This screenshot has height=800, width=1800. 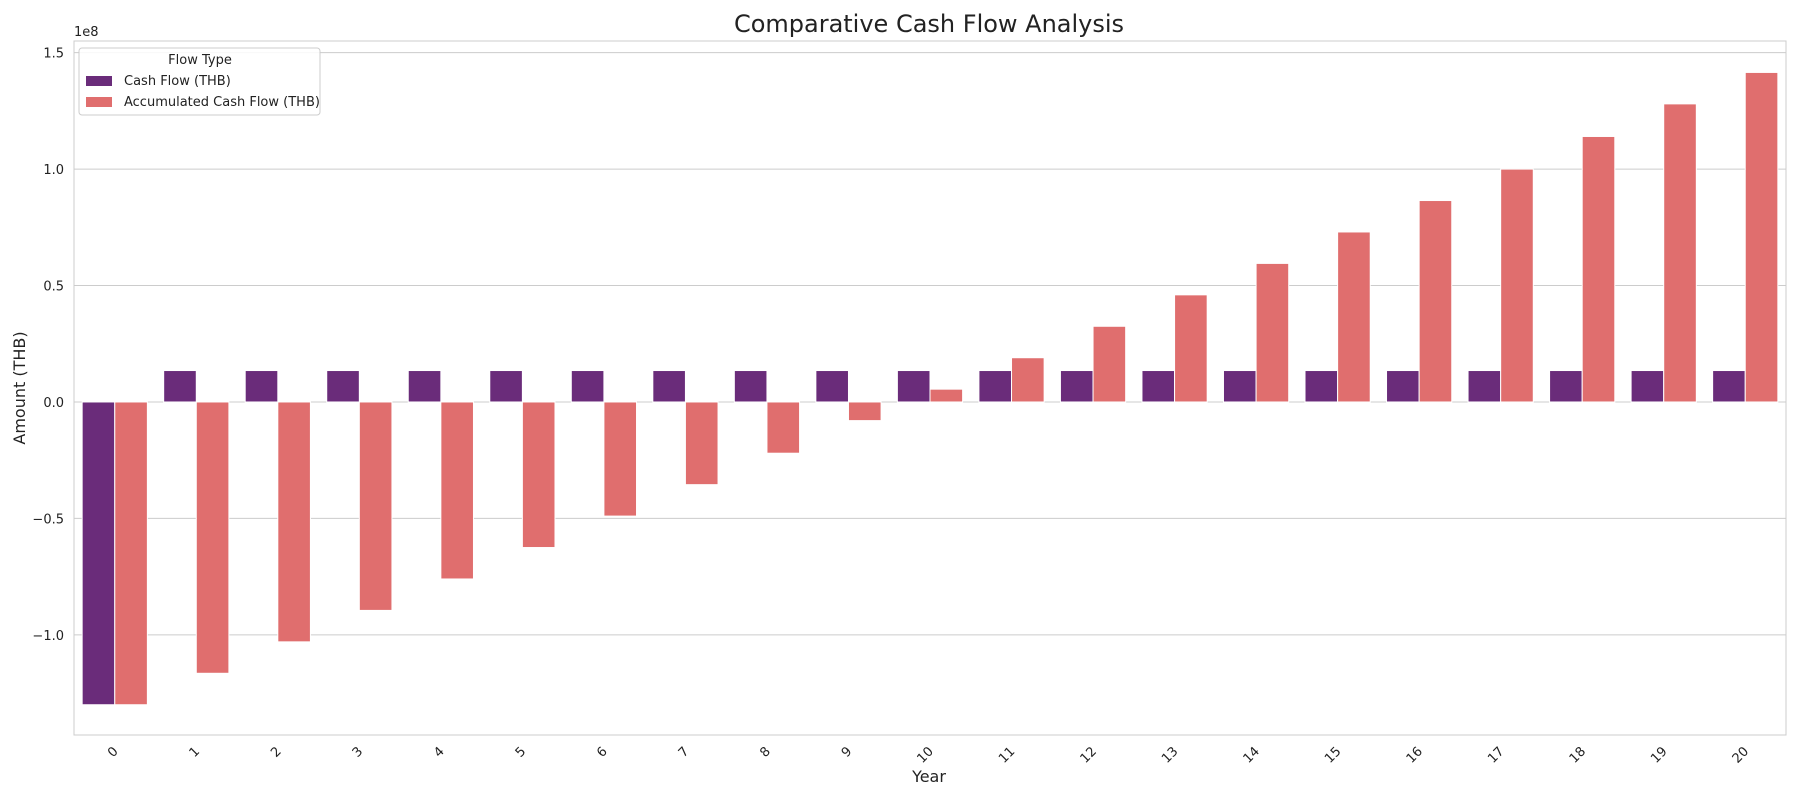 I want to click on x-tick-label: 17, so click(x=1496, y=755).